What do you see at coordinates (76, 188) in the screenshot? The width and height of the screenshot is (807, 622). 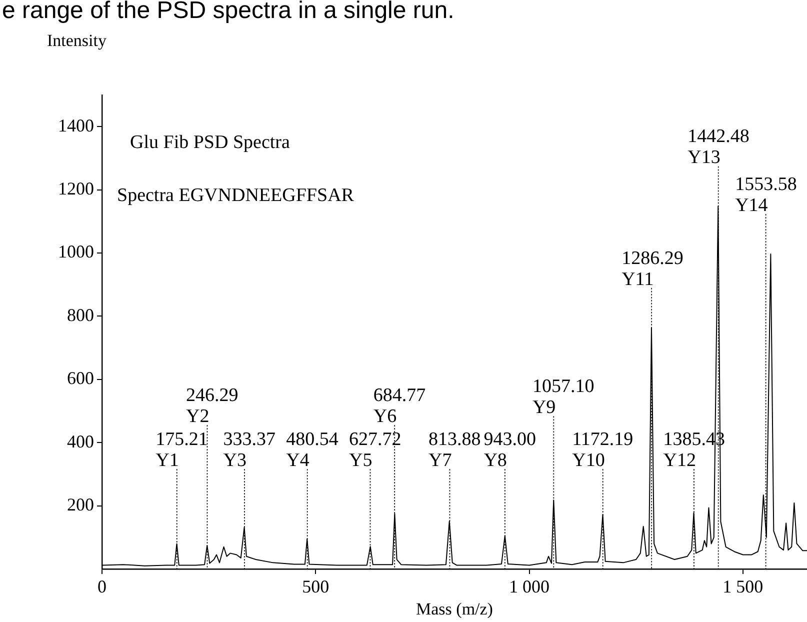 I see `y-tick-label: 1200` at bounding box center [76, 188].